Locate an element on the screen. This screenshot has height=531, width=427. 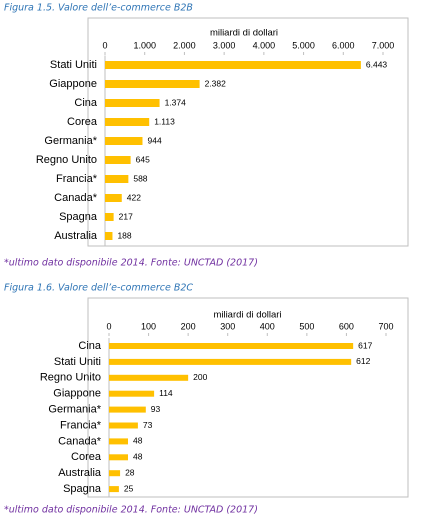
value-label: 1.374 is located at coordinates (176, 102).